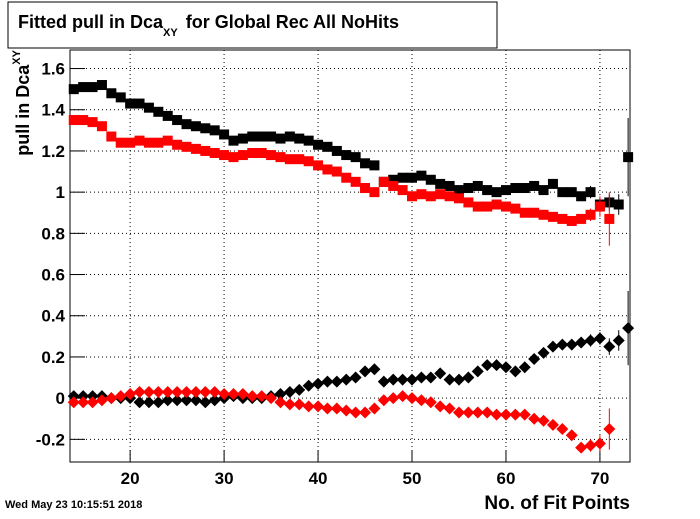 Image resolution: width=700 pixels, height=519 pixels. Describe the element at coordinates (53, 233) in the screenshot. I see `y-tick-label: 0.8` at that location.